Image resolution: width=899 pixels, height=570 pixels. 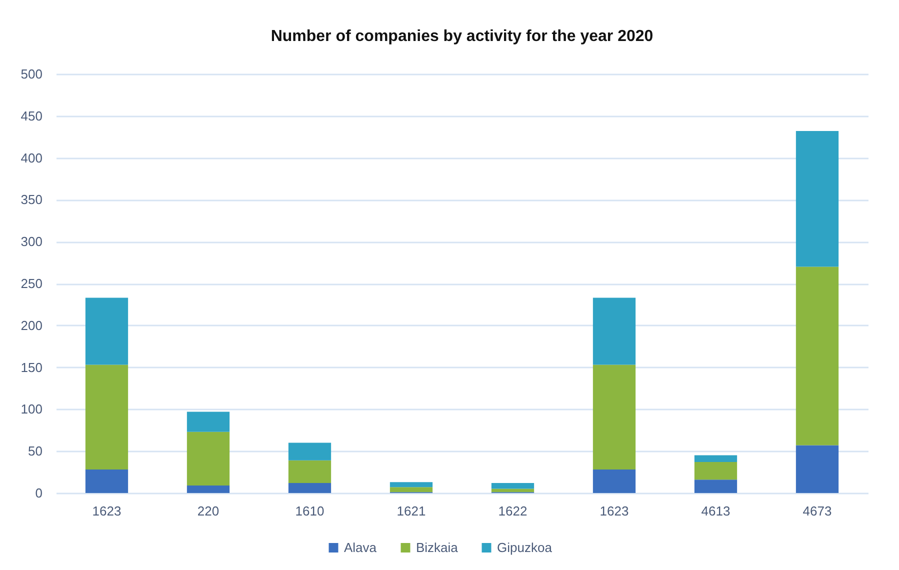 What do you see at coordinates (817, 511) in the screenshot?
I see `x-tick-label: 4673` at bounding box center [817, 511].